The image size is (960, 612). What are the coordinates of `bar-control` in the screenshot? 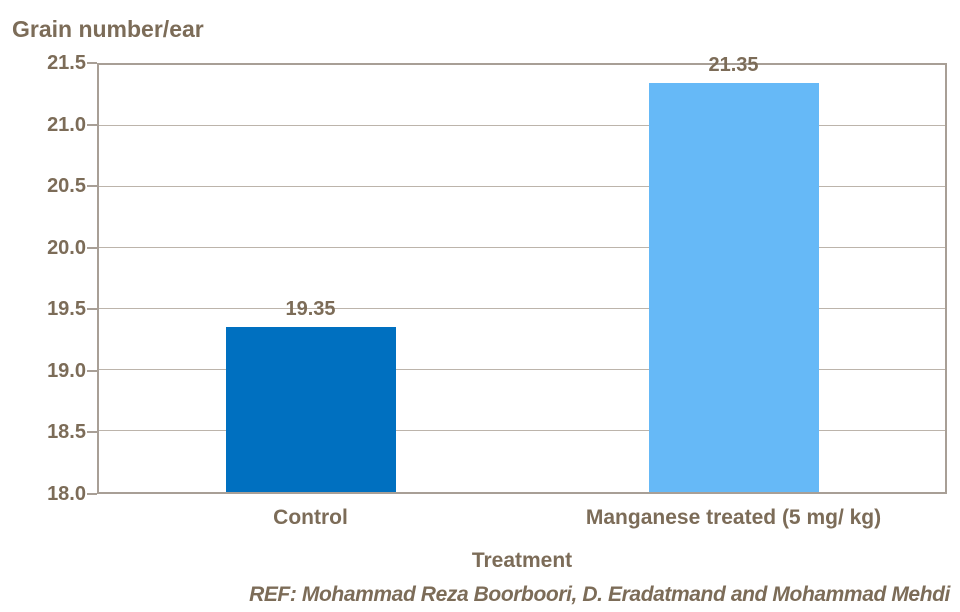 It's located at (310, 409).